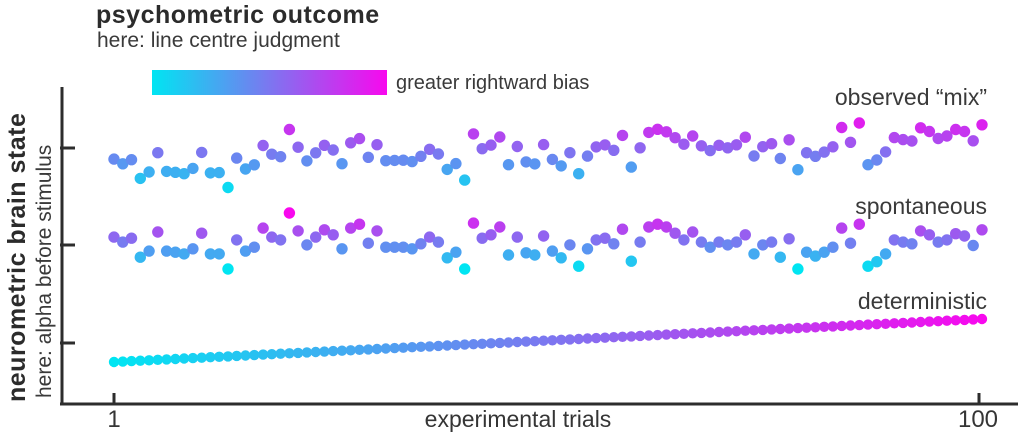 The width and height of the screenshot is (1024, 440). Describe the element at coordinates (269, 82) in the screenshot. I see `color-gradient-bar` at that location.